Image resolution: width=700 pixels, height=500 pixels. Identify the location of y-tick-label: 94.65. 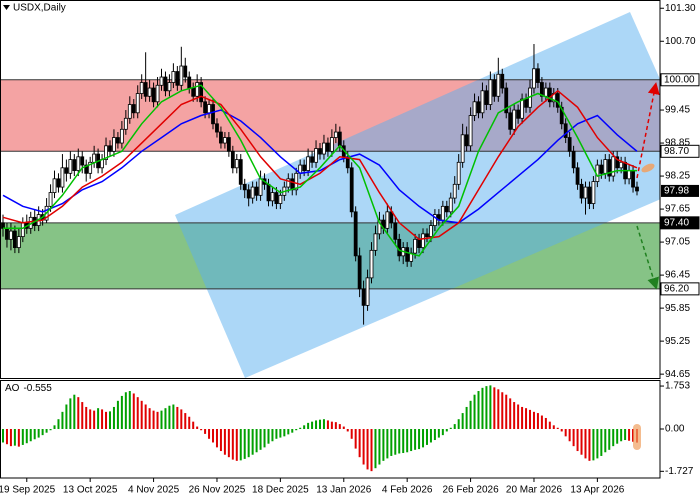
(677, 374).